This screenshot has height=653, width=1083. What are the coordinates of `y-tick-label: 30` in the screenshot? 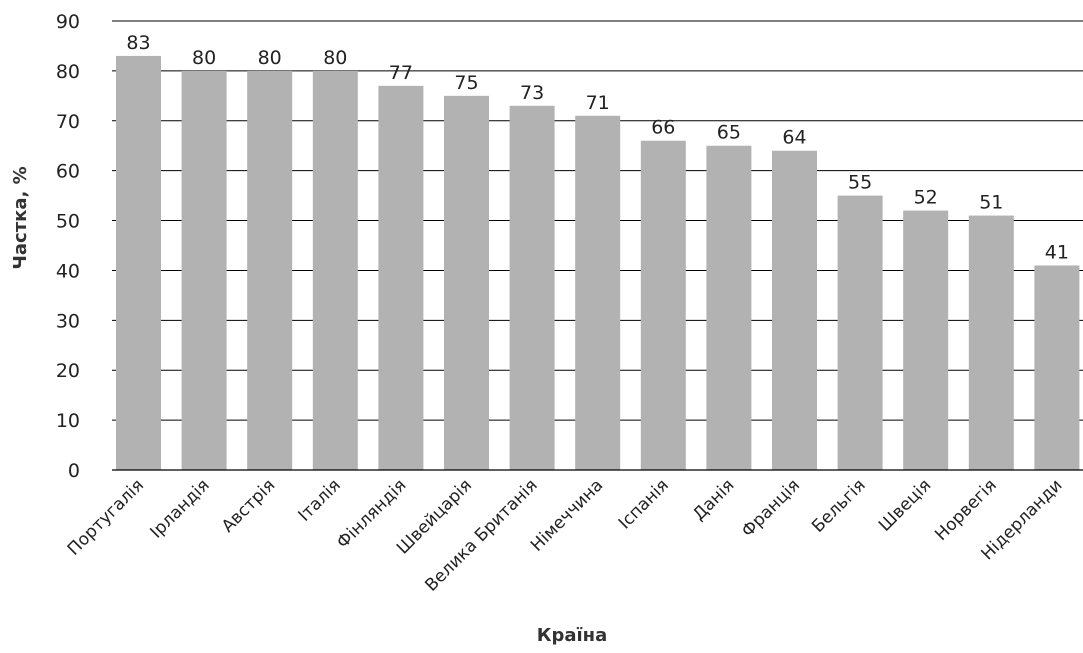 It's located at (68, 321).